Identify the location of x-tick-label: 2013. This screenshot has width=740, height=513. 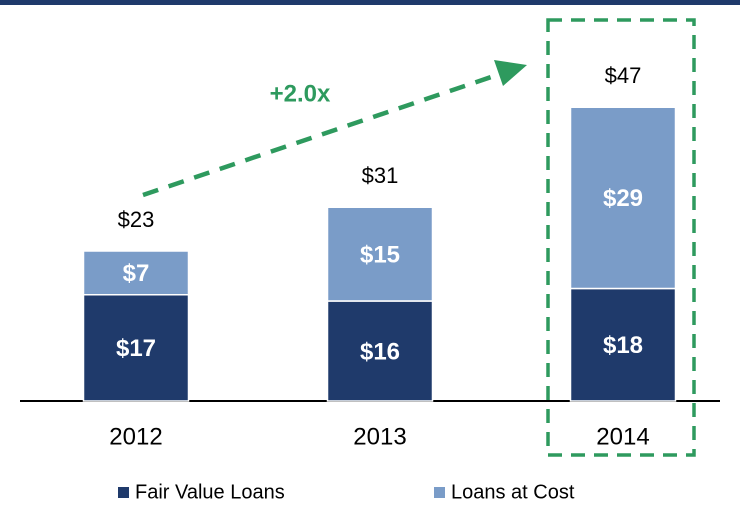
(379, 436).